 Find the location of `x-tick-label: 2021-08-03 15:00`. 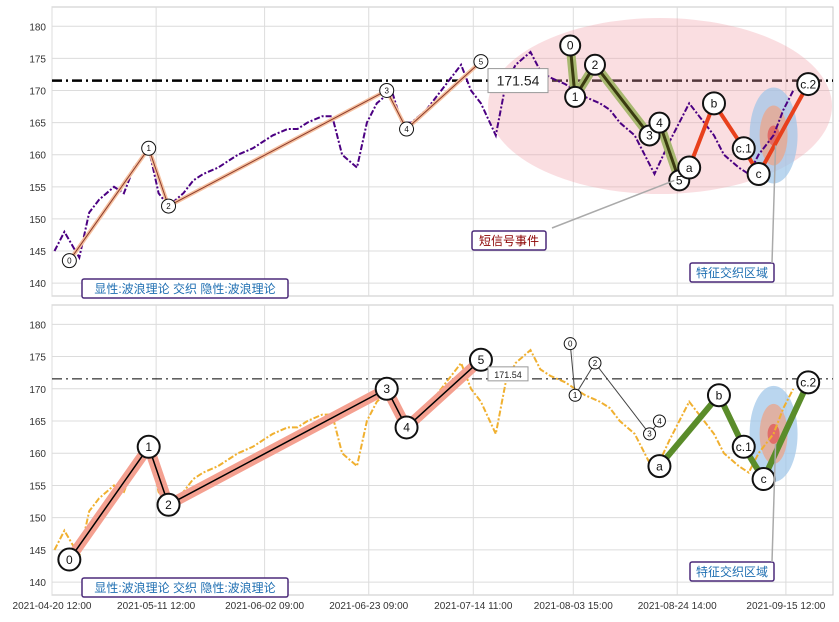

x-tick-label: 2021-08-03 15:00 is located at coordinates (573, 606).